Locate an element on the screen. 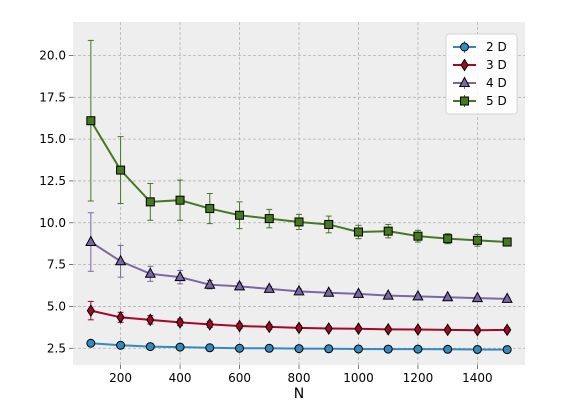 The width and height of the screenshot is (581, 413). x-tick-label: 200 is located at coordinates (120, 378).